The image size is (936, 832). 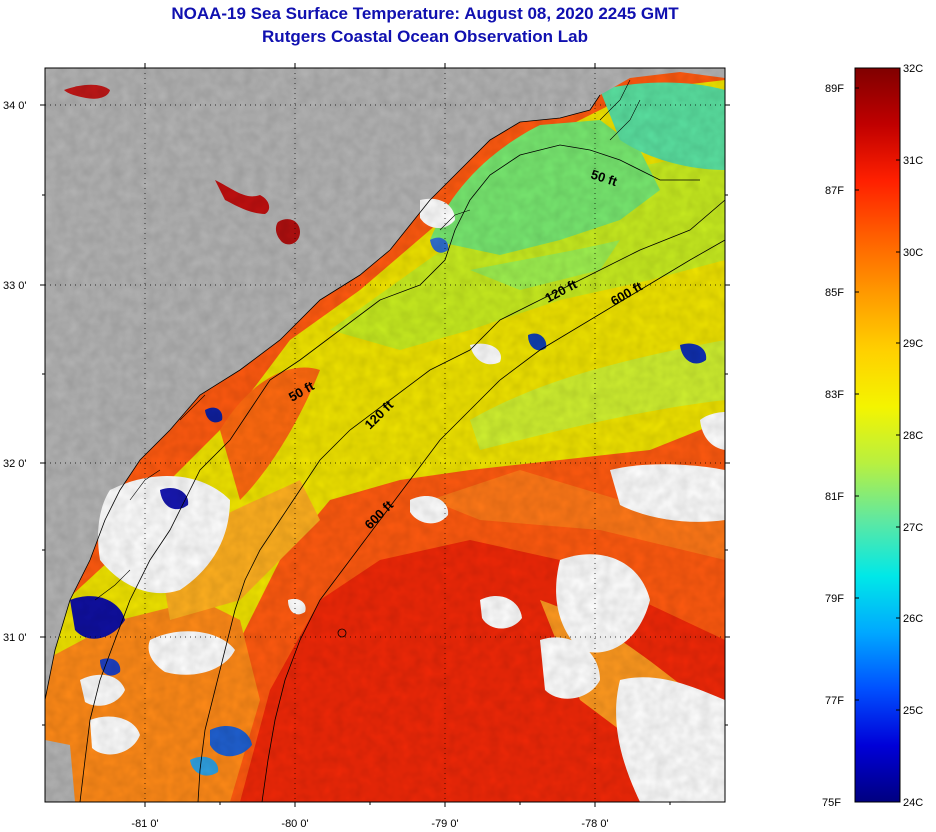 What do you see at coordinates (834, 395) in the screenshot?
I see `colorbar-label-f: 83F` at bounding box center [834, 395].